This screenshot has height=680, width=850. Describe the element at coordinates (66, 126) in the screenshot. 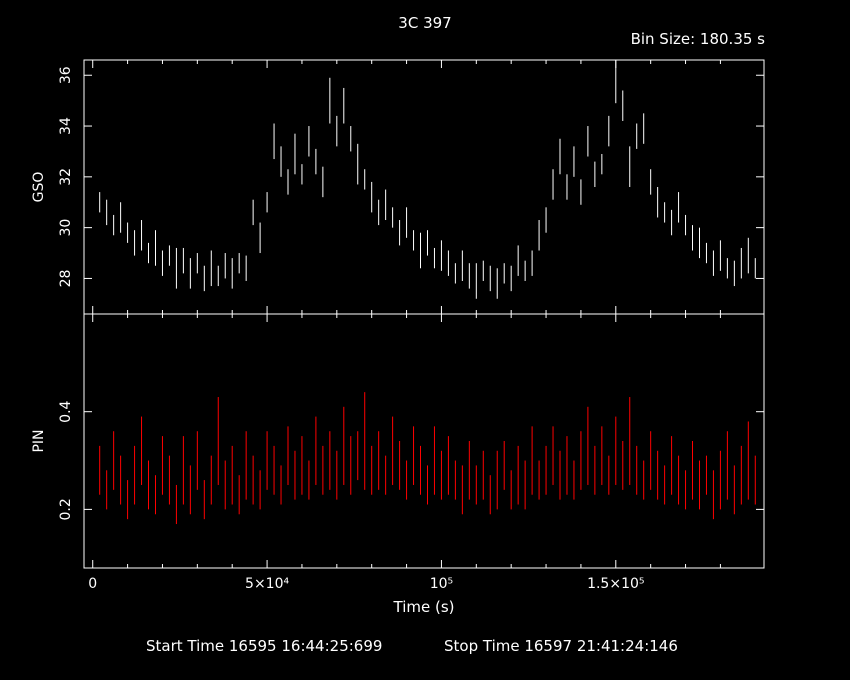

I see `gso-ytick-label-3: 34` at that location.